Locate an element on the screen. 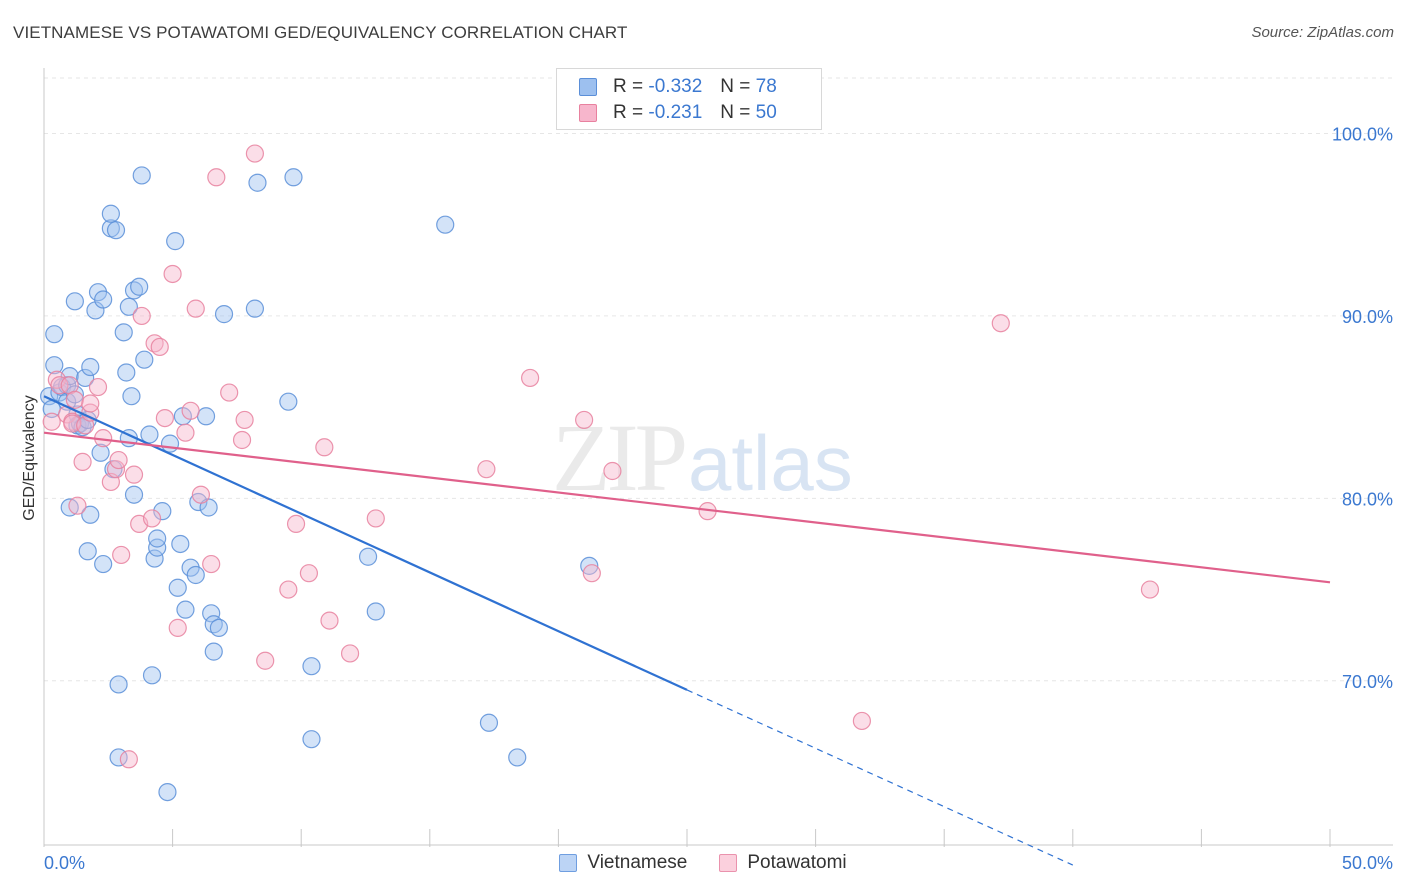 The image size is (1406, 892). y-tick-label: 90.0% is located at coordinates (1367, 317).